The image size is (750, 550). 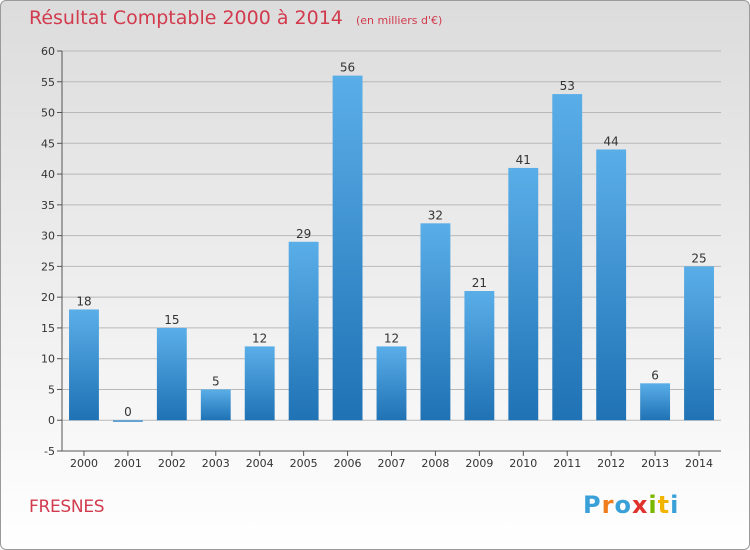 I want to click on x-tick-label-2001: 2001, so click(x=128, y=463).